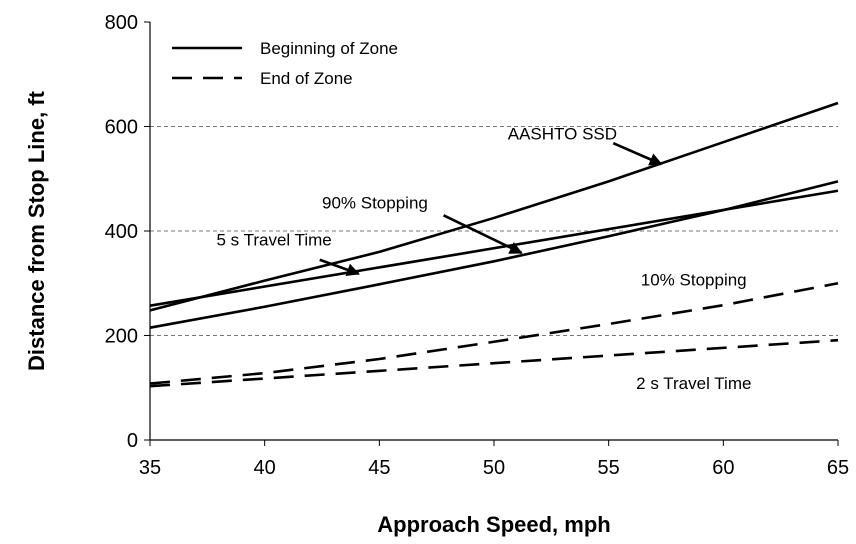 The image size is (856, 544). Describe the element at coordinates (339, 267) in the screenshot. I see `annotation-arrow-5-s-travel-time` at that location.